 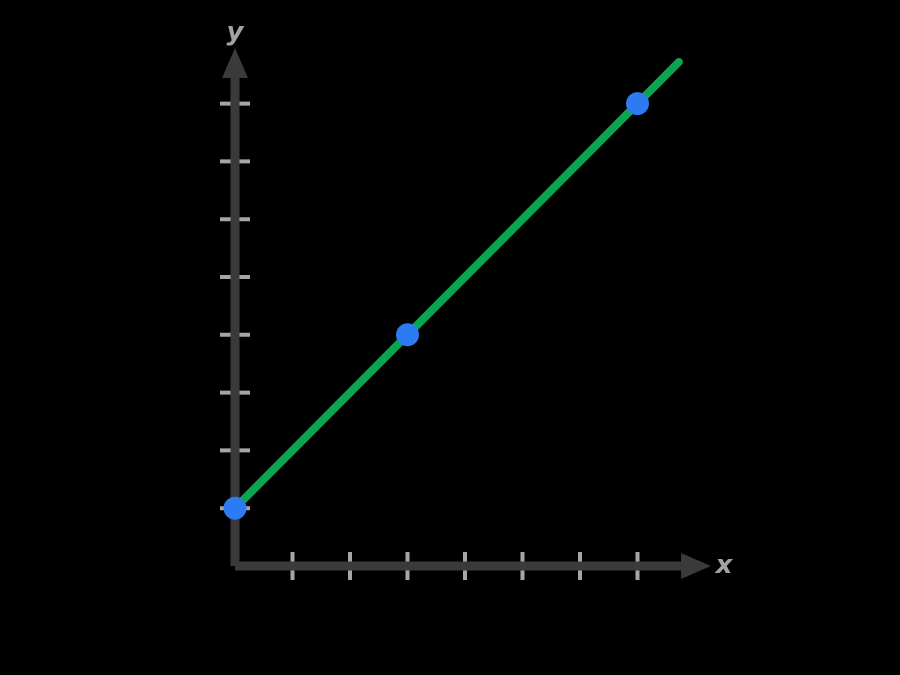 What do you see at coordinates (724, 565) in the screenshot?
I see `x-axis-label: x` at bounding box center [724, 565].